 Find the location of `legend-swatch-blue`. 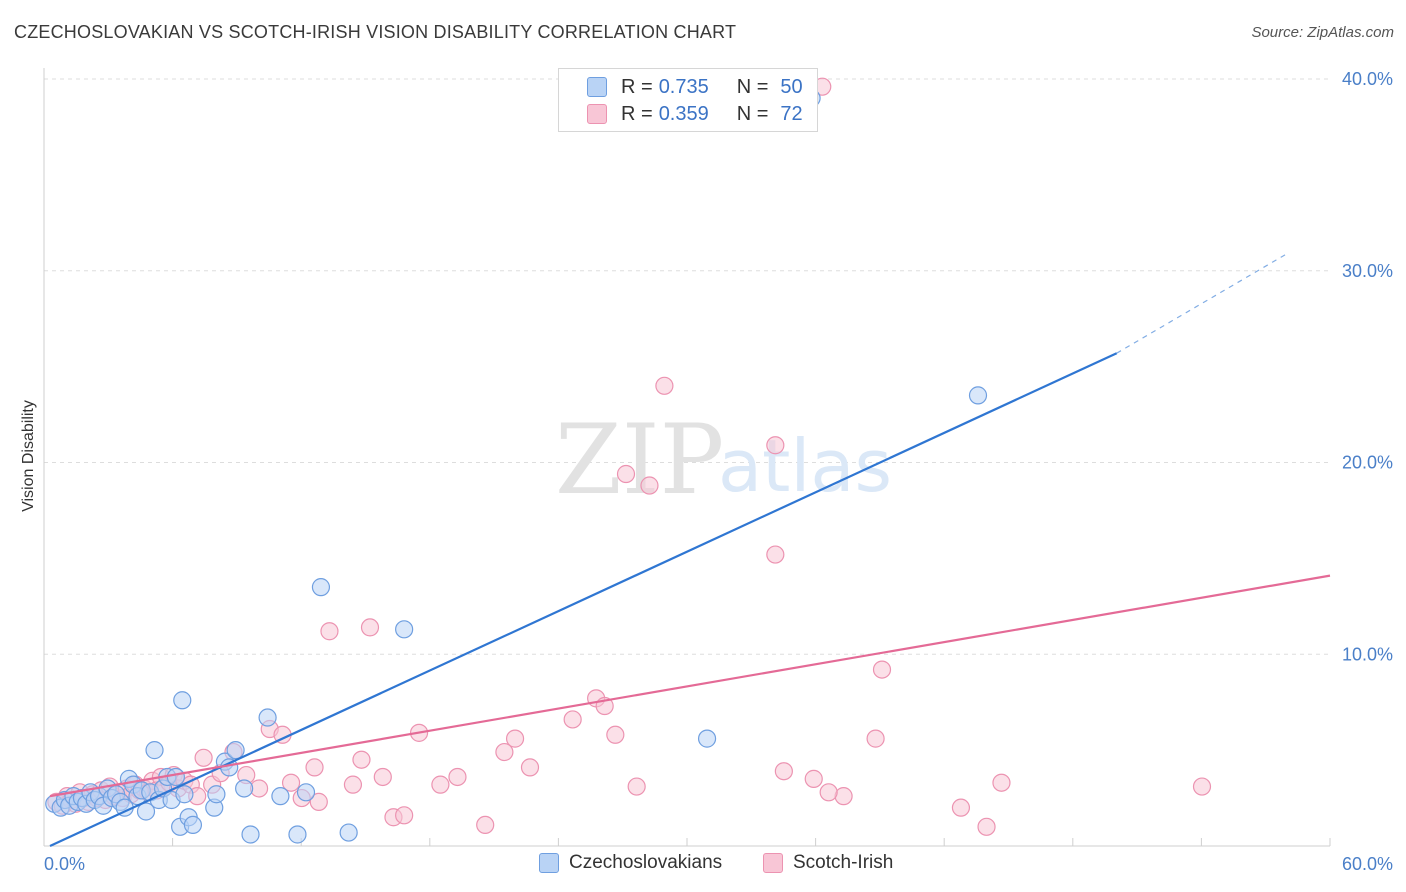

legend-swatch-blue is located at coordinates (597, 87).